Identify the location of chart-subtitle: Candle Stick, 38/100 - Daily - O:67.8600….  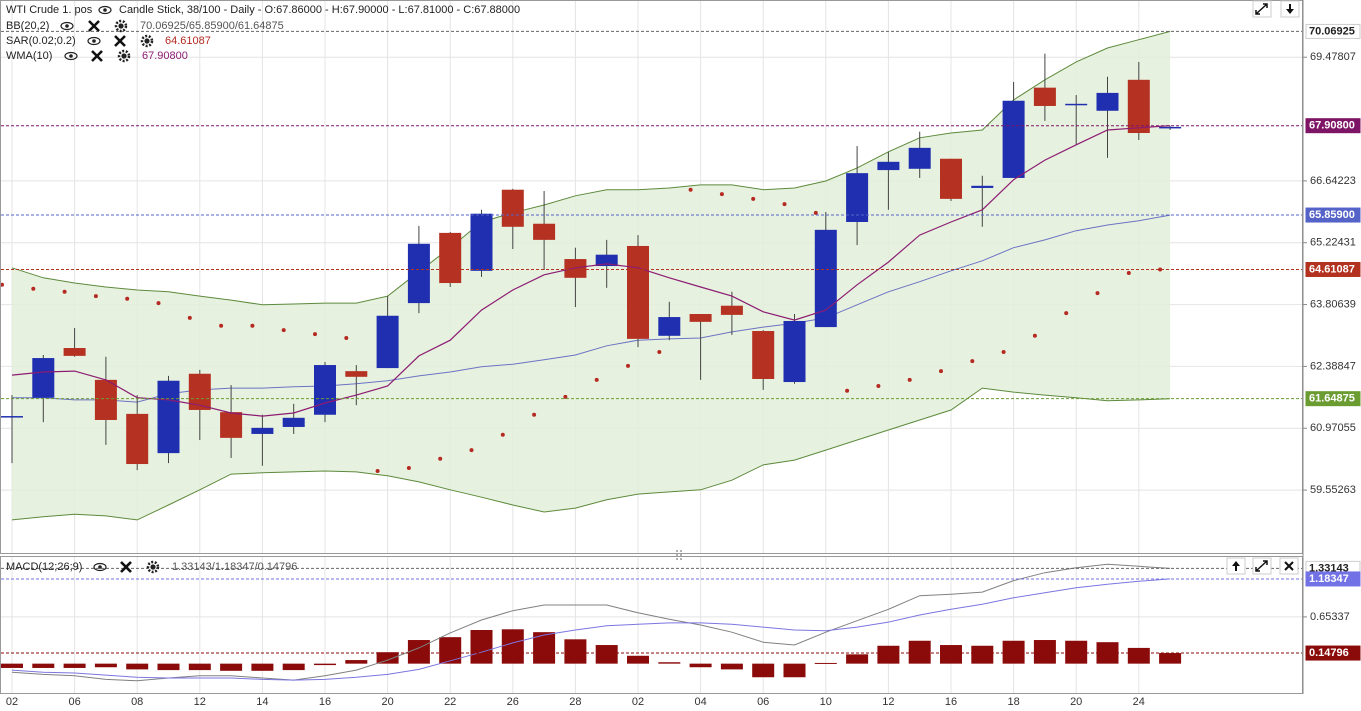
(319, 10).